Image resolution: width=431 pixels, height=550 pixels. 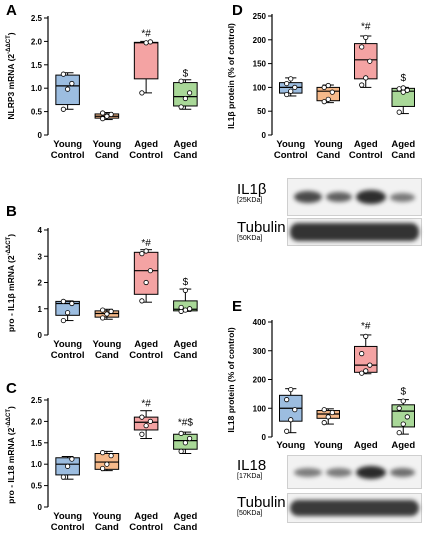 What do you see at coordinates (37, 400) in the screenshot?
I see `y-tick-label: 2.5` at bounding box center [37, 400].